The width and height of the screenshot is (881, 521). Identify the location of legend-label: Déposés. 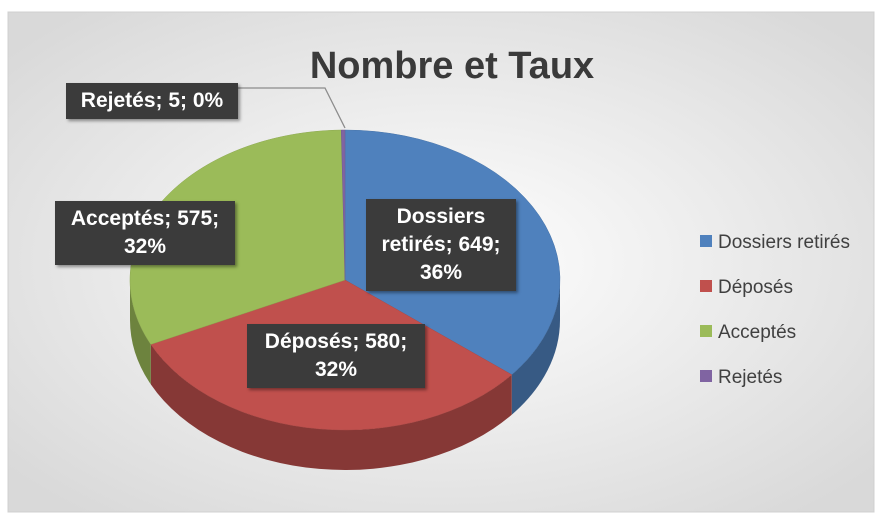
(755, 287).